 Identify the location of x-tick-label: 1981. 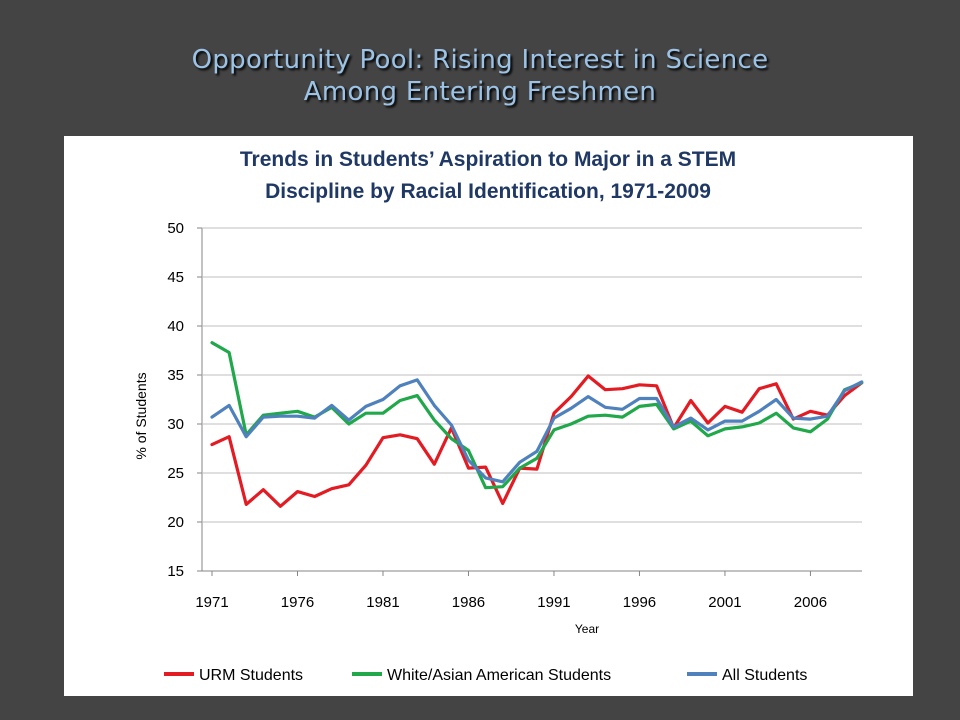
(382, 602).